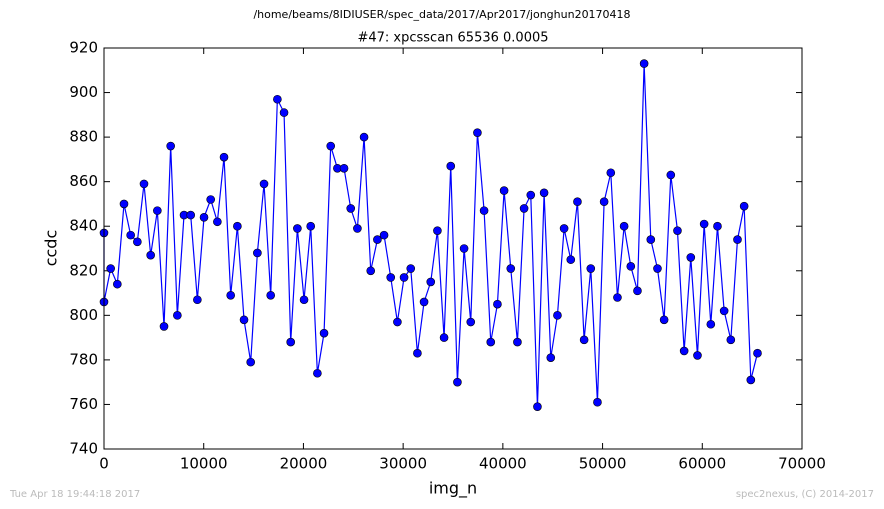 Image resolution: width=884 pixels, height=509 pixels. I want to click on x-tick-label: 0, so click(104, 464).